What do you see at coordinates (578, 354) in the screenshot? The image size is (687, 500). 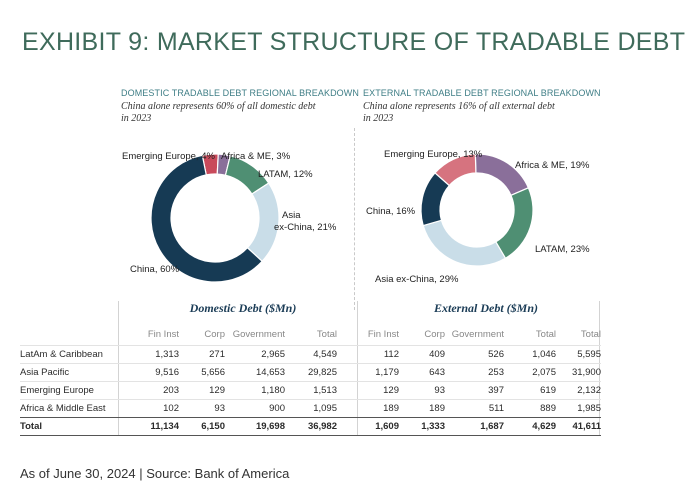 I see `table-cell: 5,595` at bounding box center [578, 354].